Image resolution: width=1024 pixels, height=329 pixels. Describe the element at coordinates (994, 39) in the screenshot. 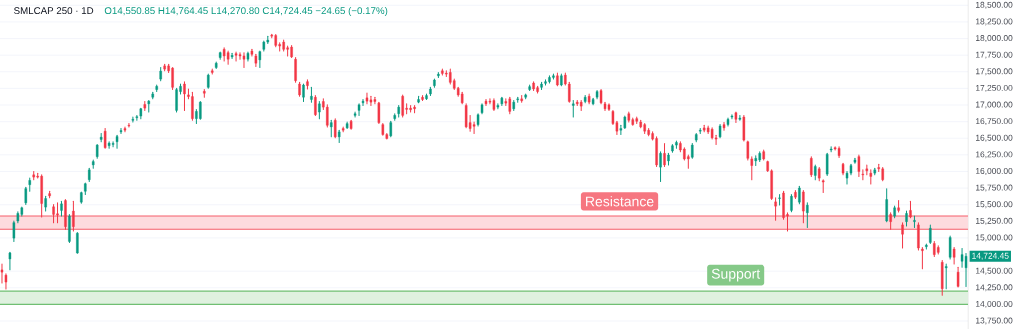

I see `y-tick-label: 18,000.00` at that location.